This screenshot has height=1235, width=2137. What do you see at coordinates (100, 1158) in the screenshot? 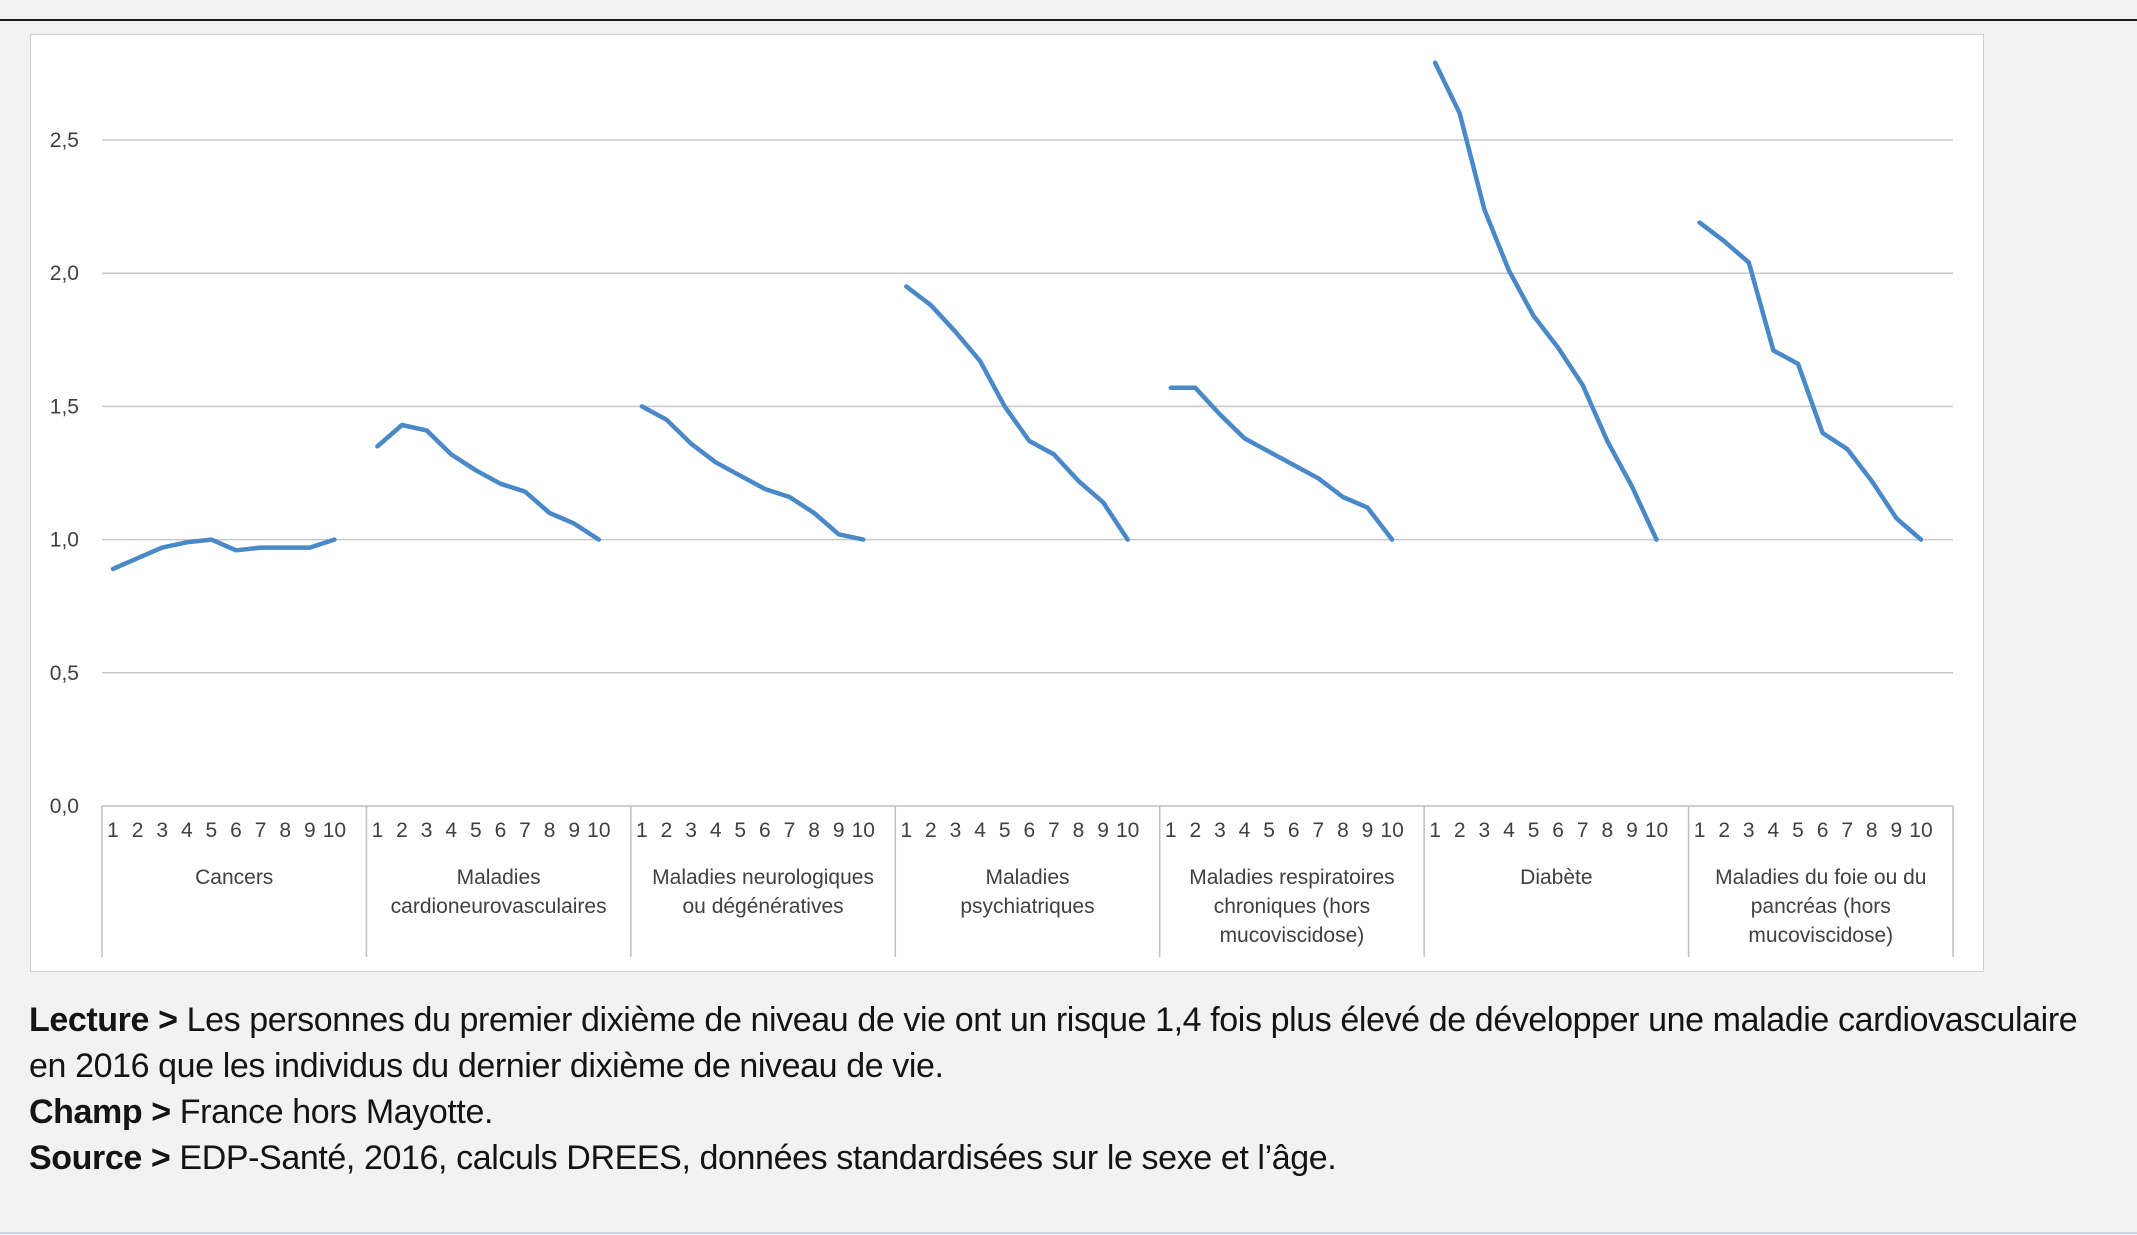
I see `source-label: Source >` at bounding box center [100, 1158].